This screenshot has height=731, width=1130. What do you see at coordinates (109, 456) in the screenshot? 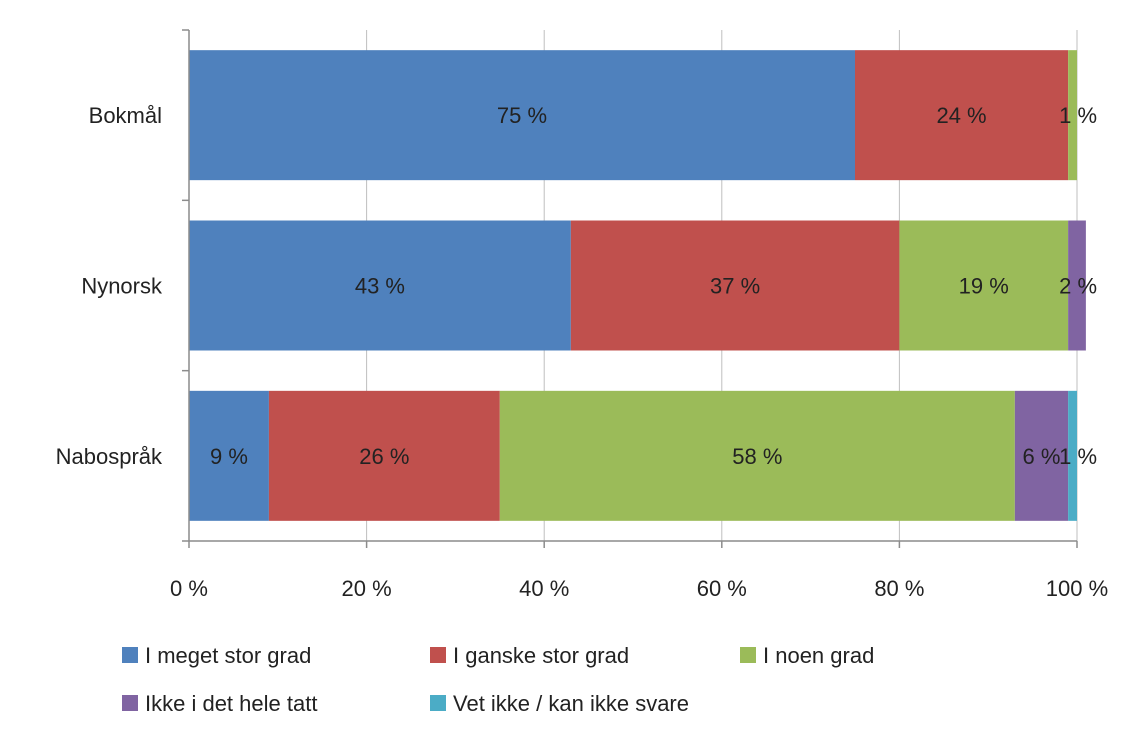
I see `category-label-2: Nabospråk` at bounding box center [109, 456].